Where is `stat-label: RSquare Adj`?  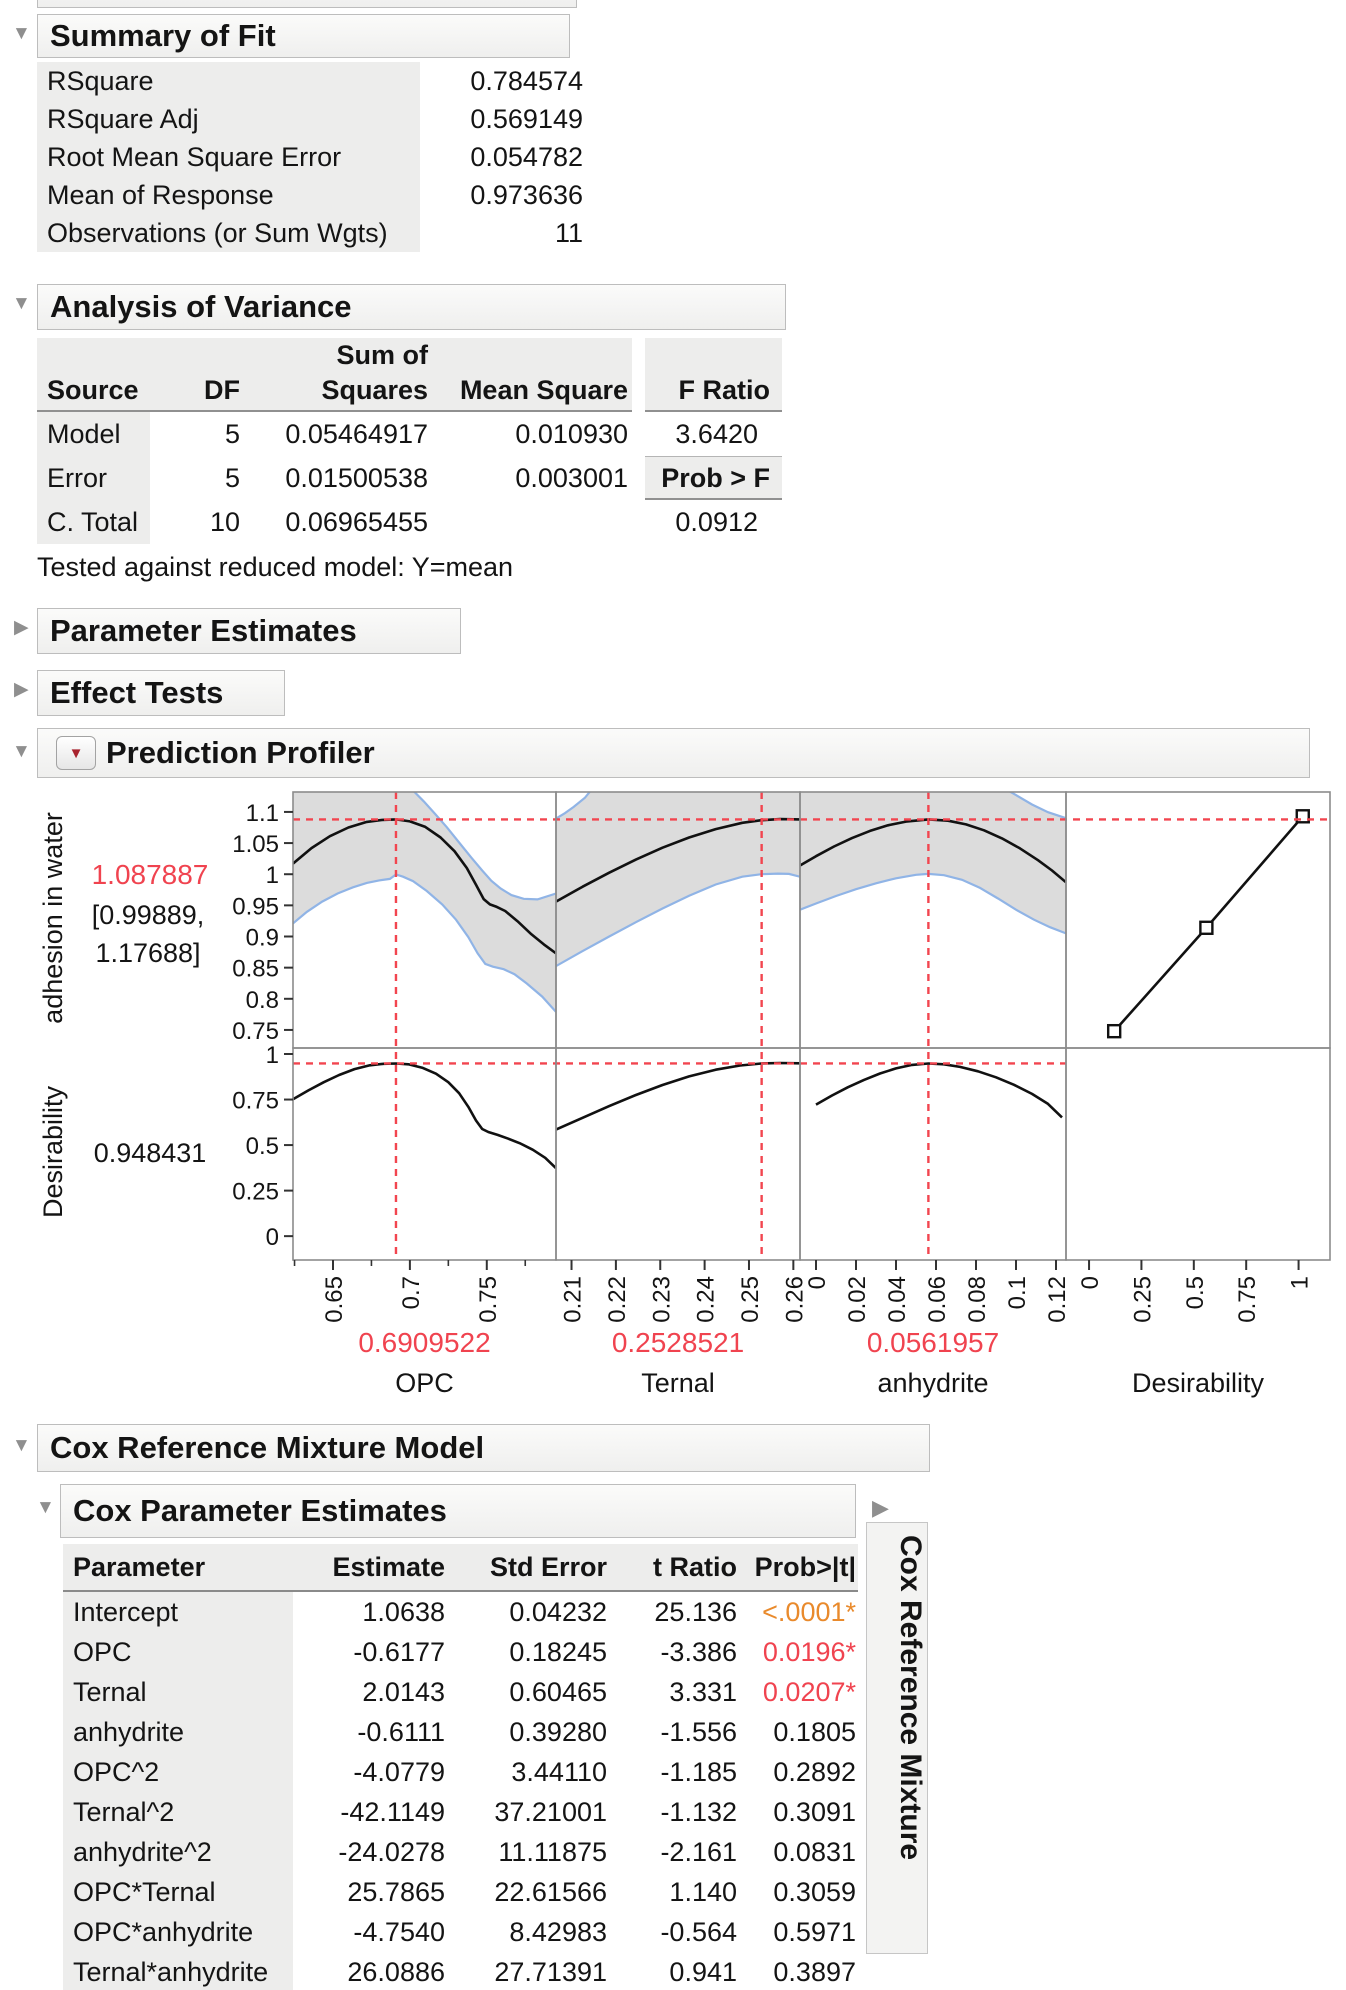
stat-label: RSquare Adj is located at coordinates (228, 119).